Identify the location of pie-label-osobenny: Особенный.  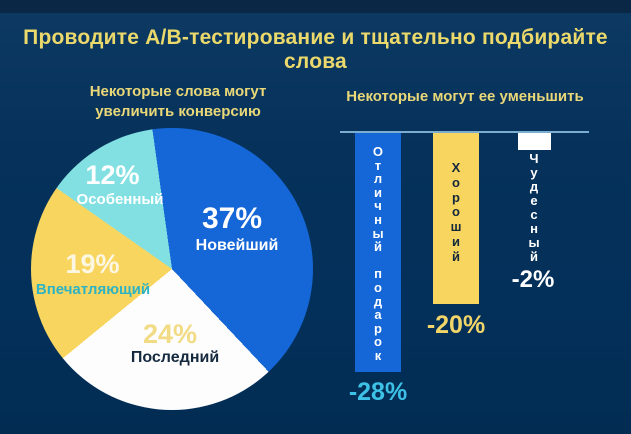
(120, 199).